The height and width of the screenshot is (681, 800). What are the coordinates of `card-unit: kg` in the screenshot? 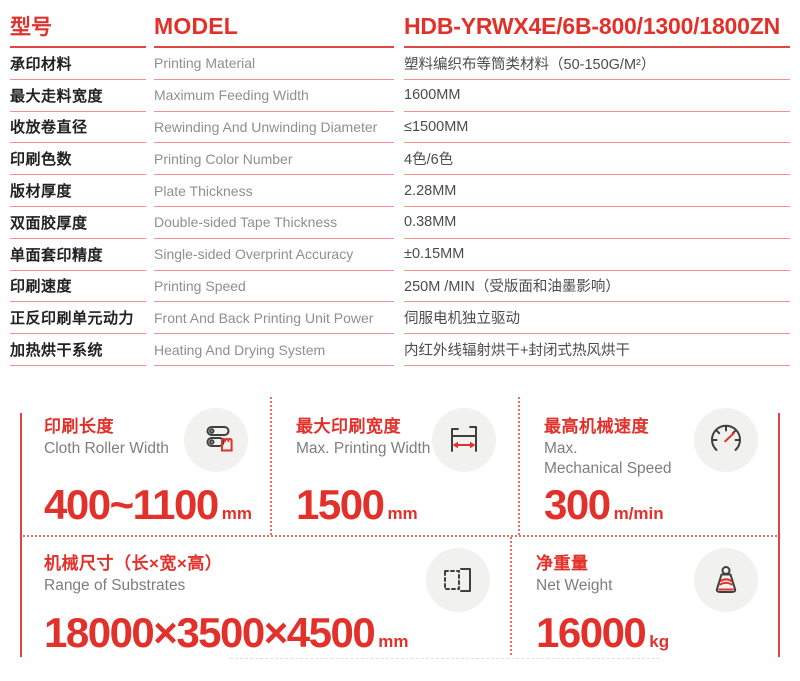 It's located at (659, 642).